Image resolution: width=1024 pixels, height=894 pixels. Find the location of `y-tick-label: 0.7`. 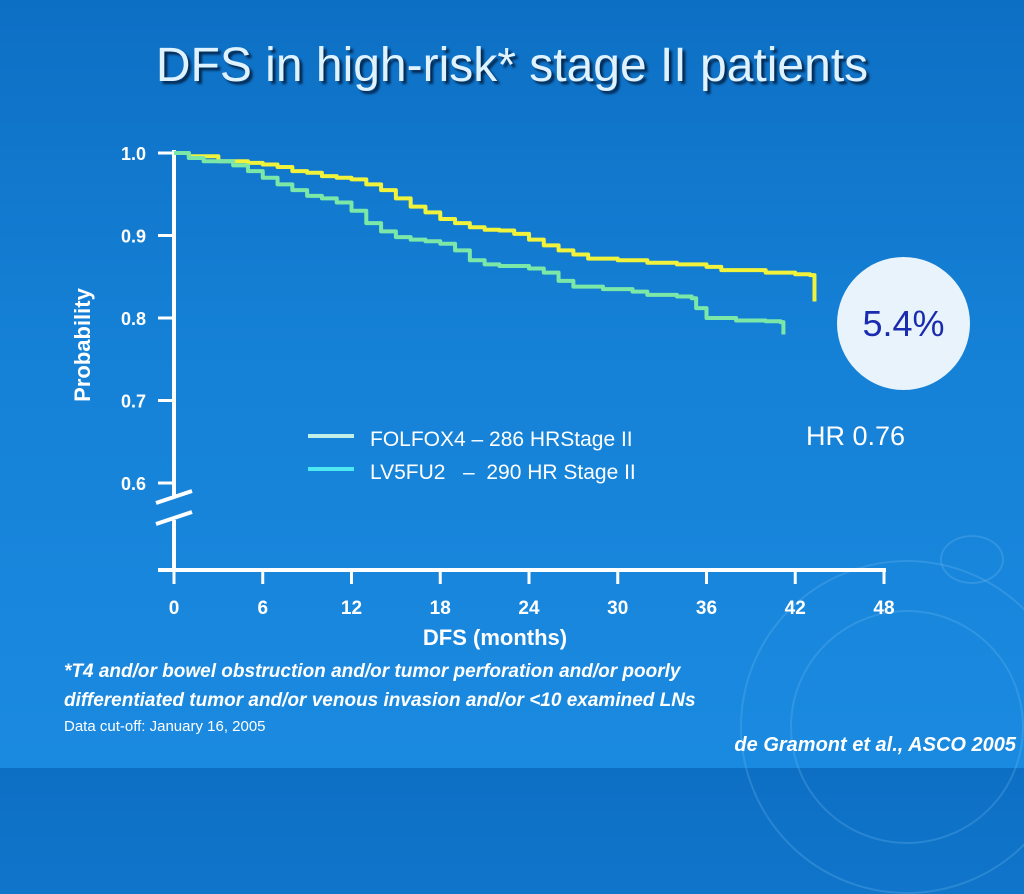

y-tick-label: 0.7 is located at coordinates (133, 402).